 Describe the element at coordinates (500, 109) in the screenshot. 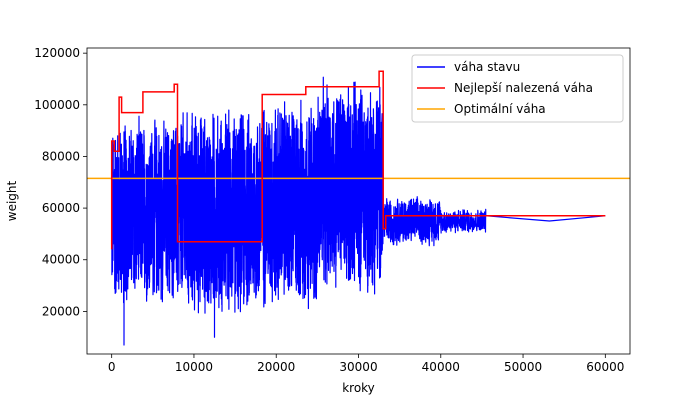

I see `legend-label-optimalni-vaha: Optimální váha` at that location.